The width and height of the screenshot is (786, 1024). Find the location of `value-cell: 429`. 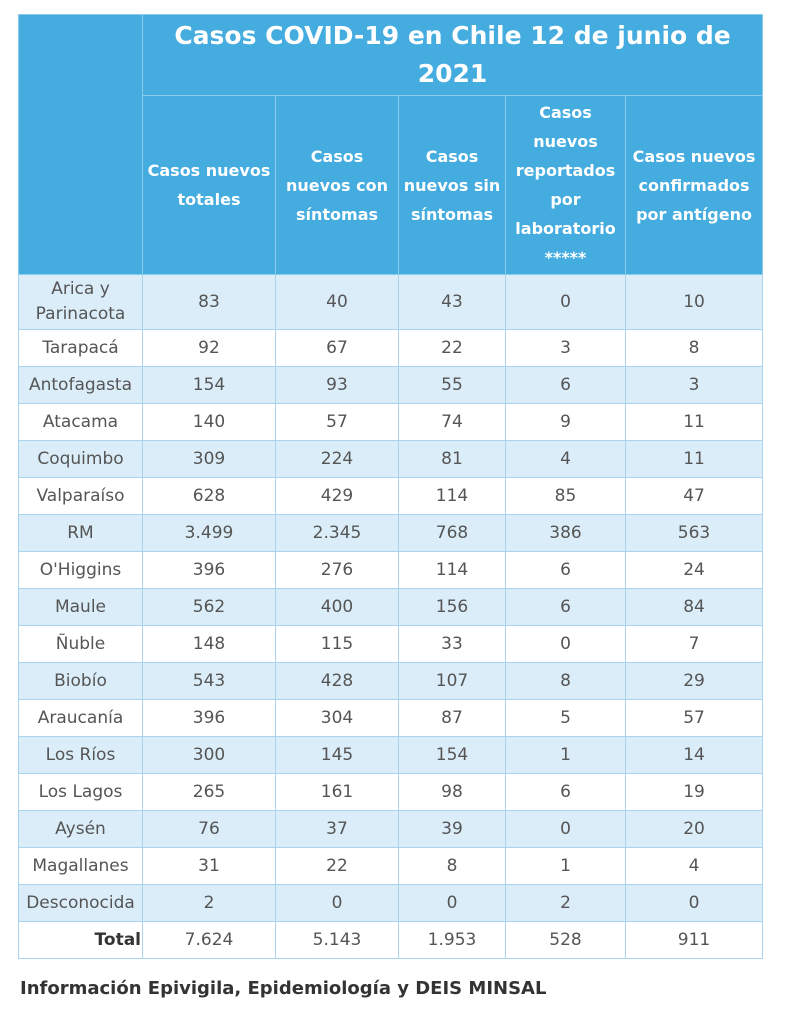

value-cell: 429 is located at coordinates (337, 496).